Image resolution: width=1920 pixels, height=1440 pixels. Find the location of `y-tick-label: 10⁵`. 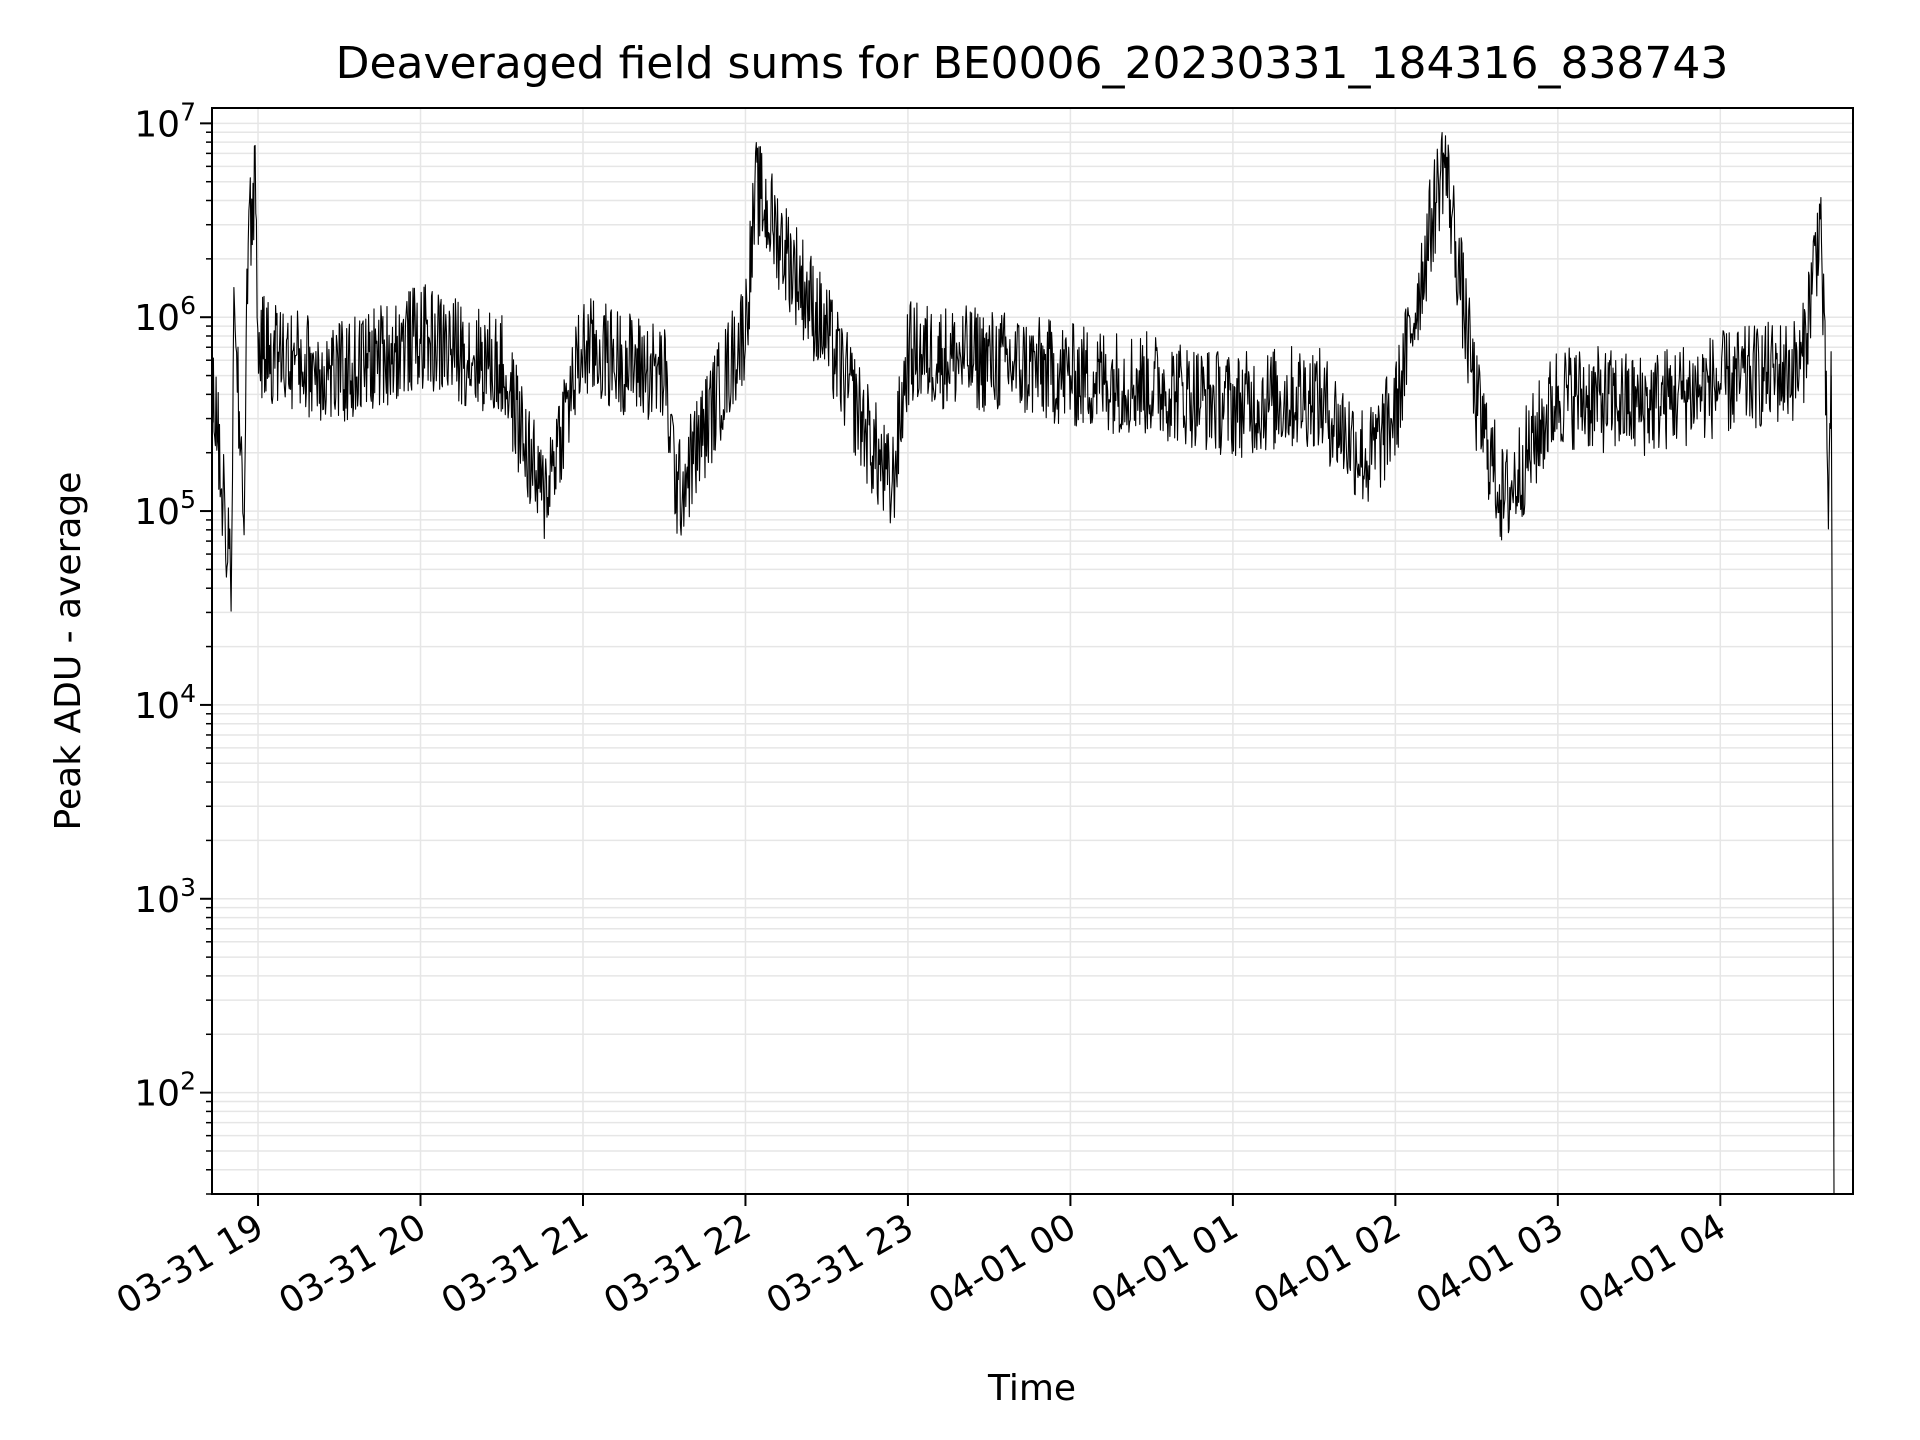

y-tick-label: 10⁵ is located at coordinates (165, 509).